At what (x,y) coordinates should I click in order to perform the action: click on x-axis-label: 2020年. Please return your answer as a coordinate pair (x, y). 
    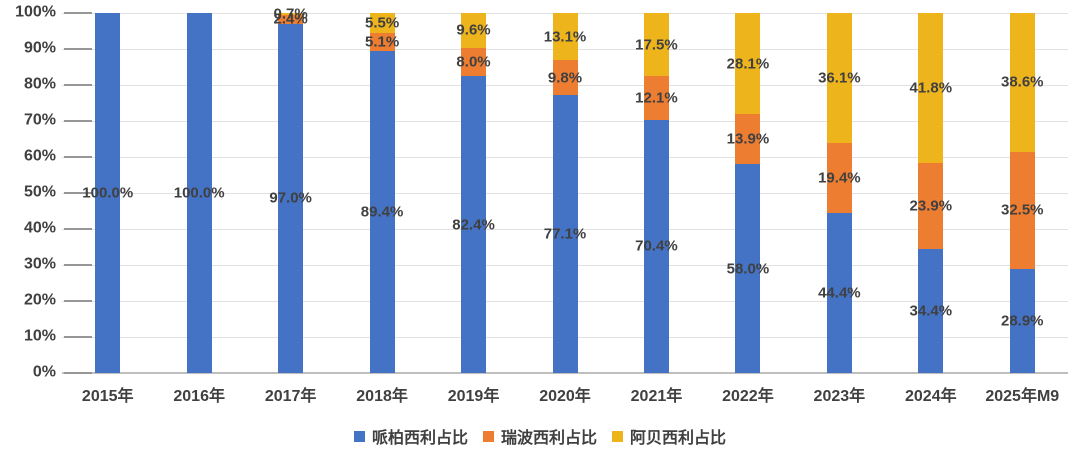
    Looking at the image, I should click on (565, 396).